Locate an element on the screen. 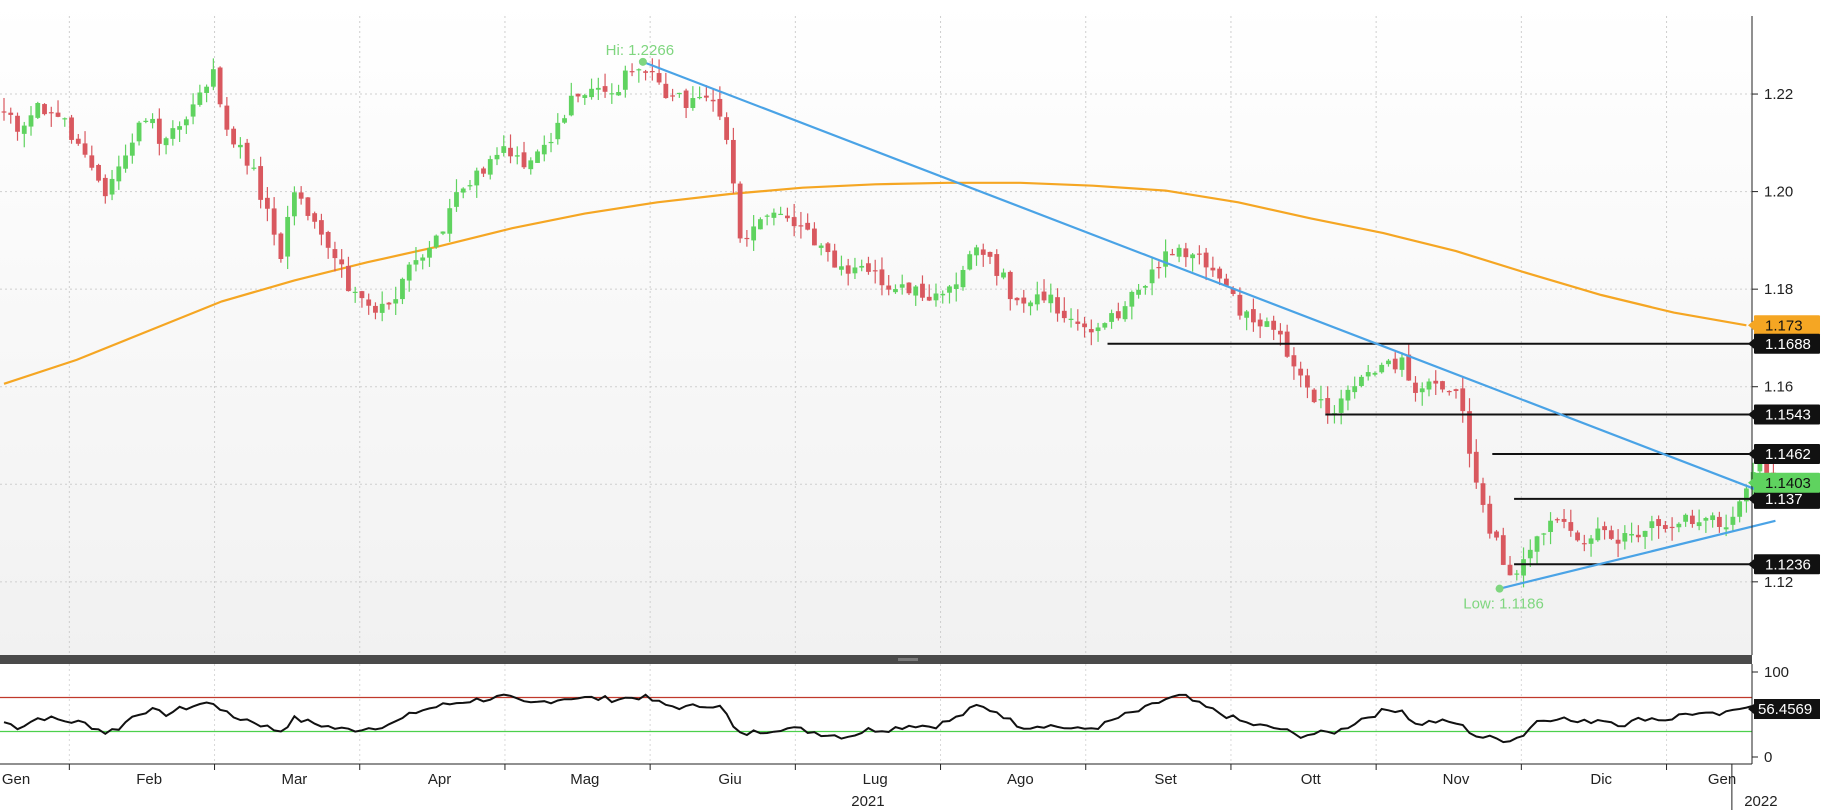  level-value-tag-text: 1.1688 is located at coordinates (1788, 344).